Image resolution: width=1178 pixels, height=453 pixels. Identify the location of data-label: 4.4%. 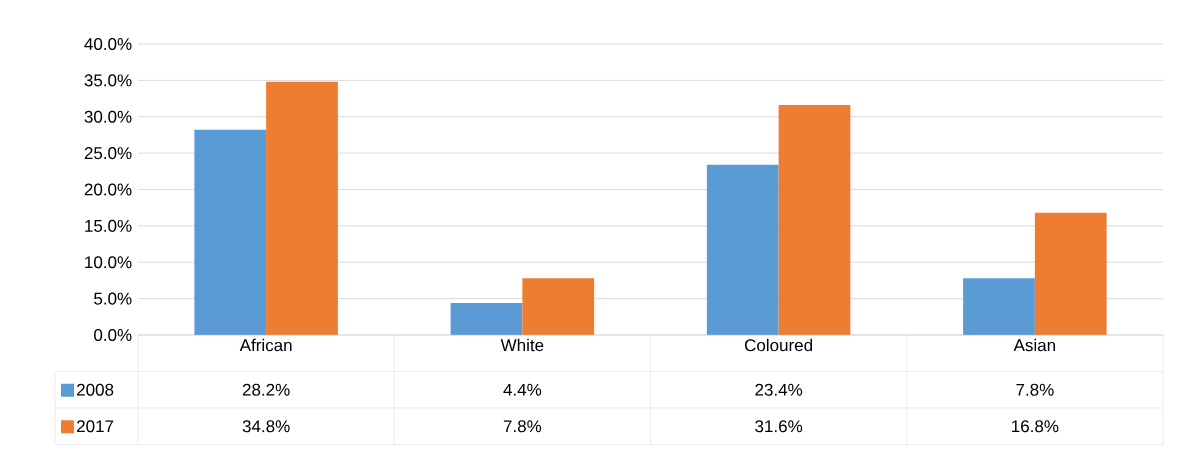
(522, 389).